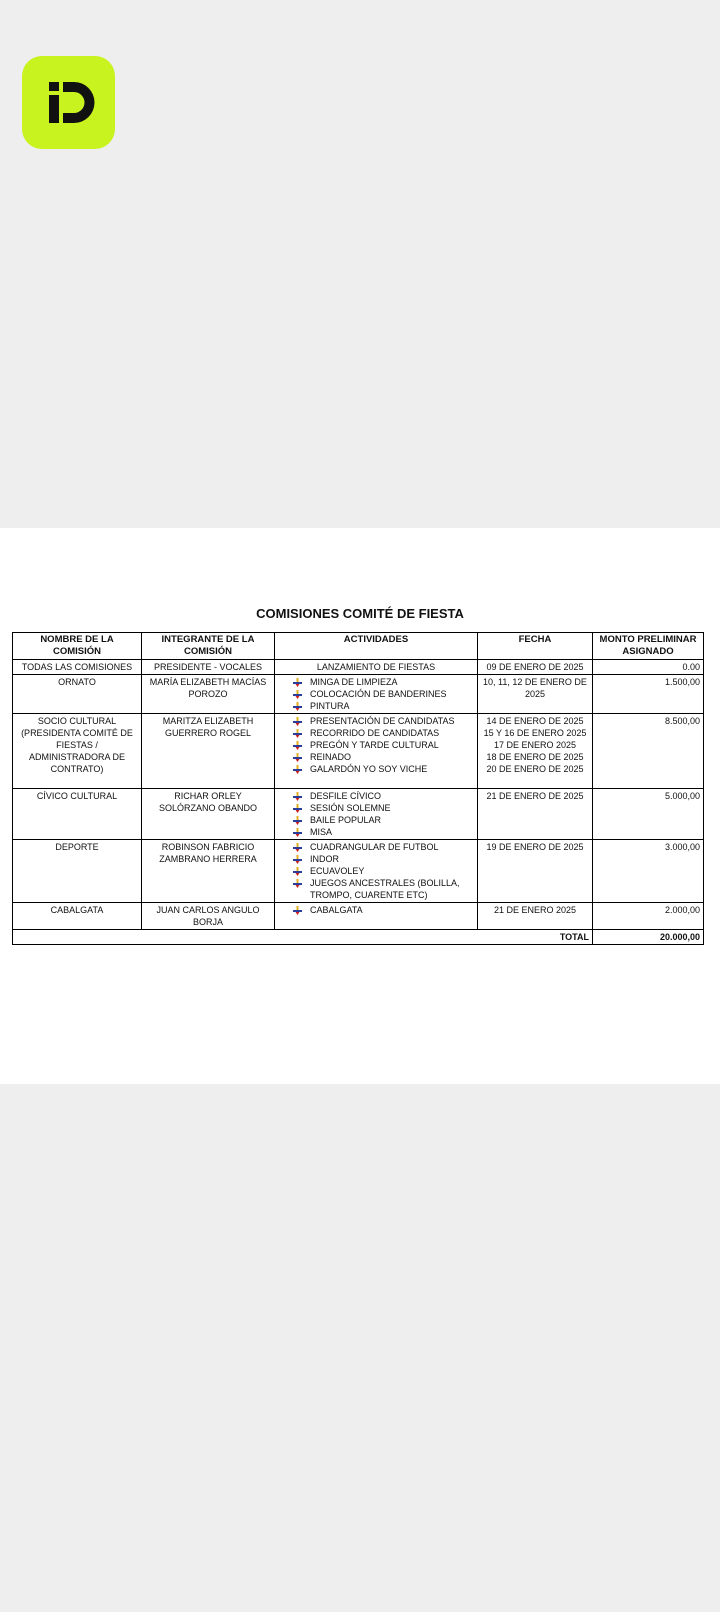 This screenshot has width=720, height=1612. Describe the element at coordinates (648, 667) in the screenshot. I see `cell-monto: 0.00` at that location.